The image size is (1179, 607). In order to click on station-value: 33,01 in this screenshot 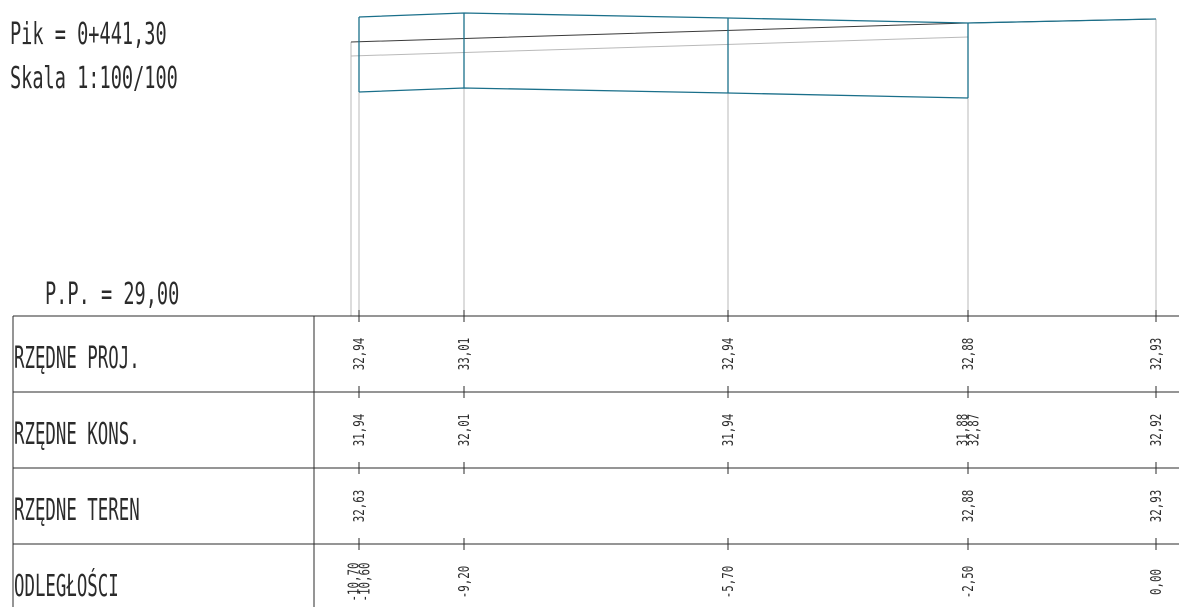, I will do `click(464, 354)`.